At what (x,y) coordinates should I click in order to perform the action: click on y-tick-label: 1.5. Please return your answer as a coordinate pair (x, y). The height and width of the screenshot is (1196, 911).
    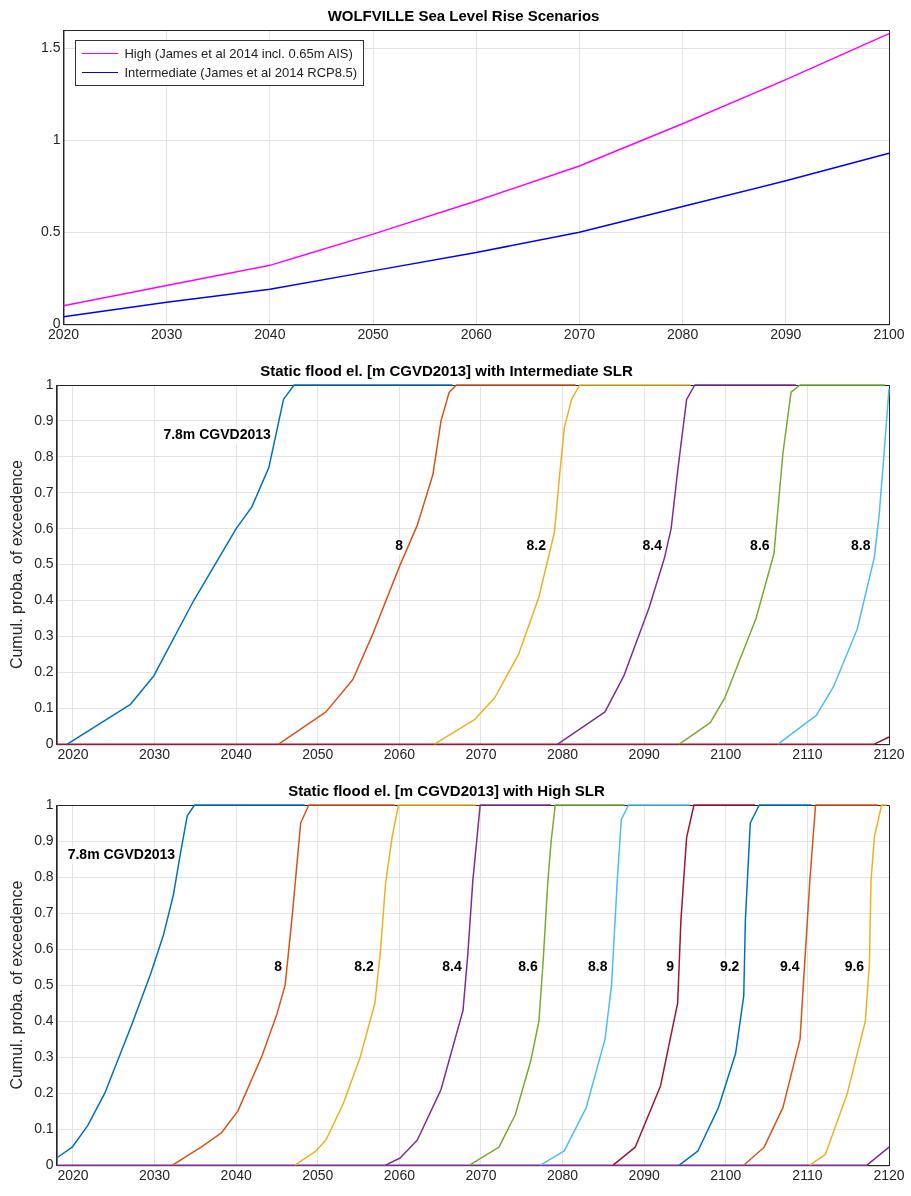
    Looking at the image, I should click on (50, 47).